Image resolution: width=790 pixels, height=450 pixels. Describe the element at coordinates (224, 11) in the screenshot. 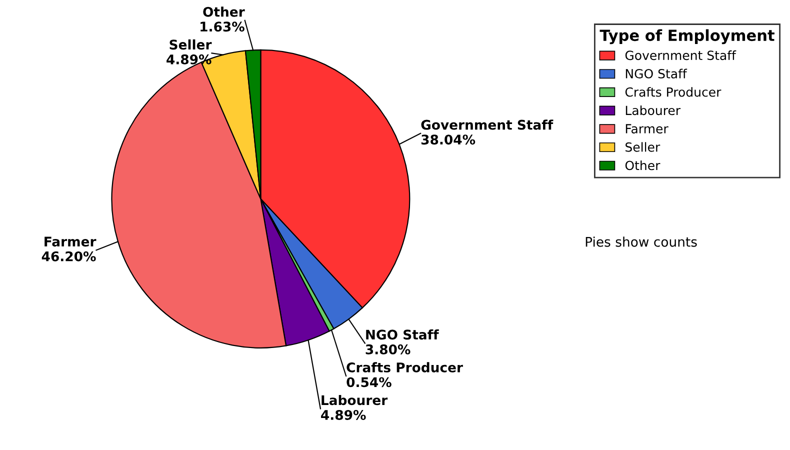

I see `slice-label: Other` at that location.